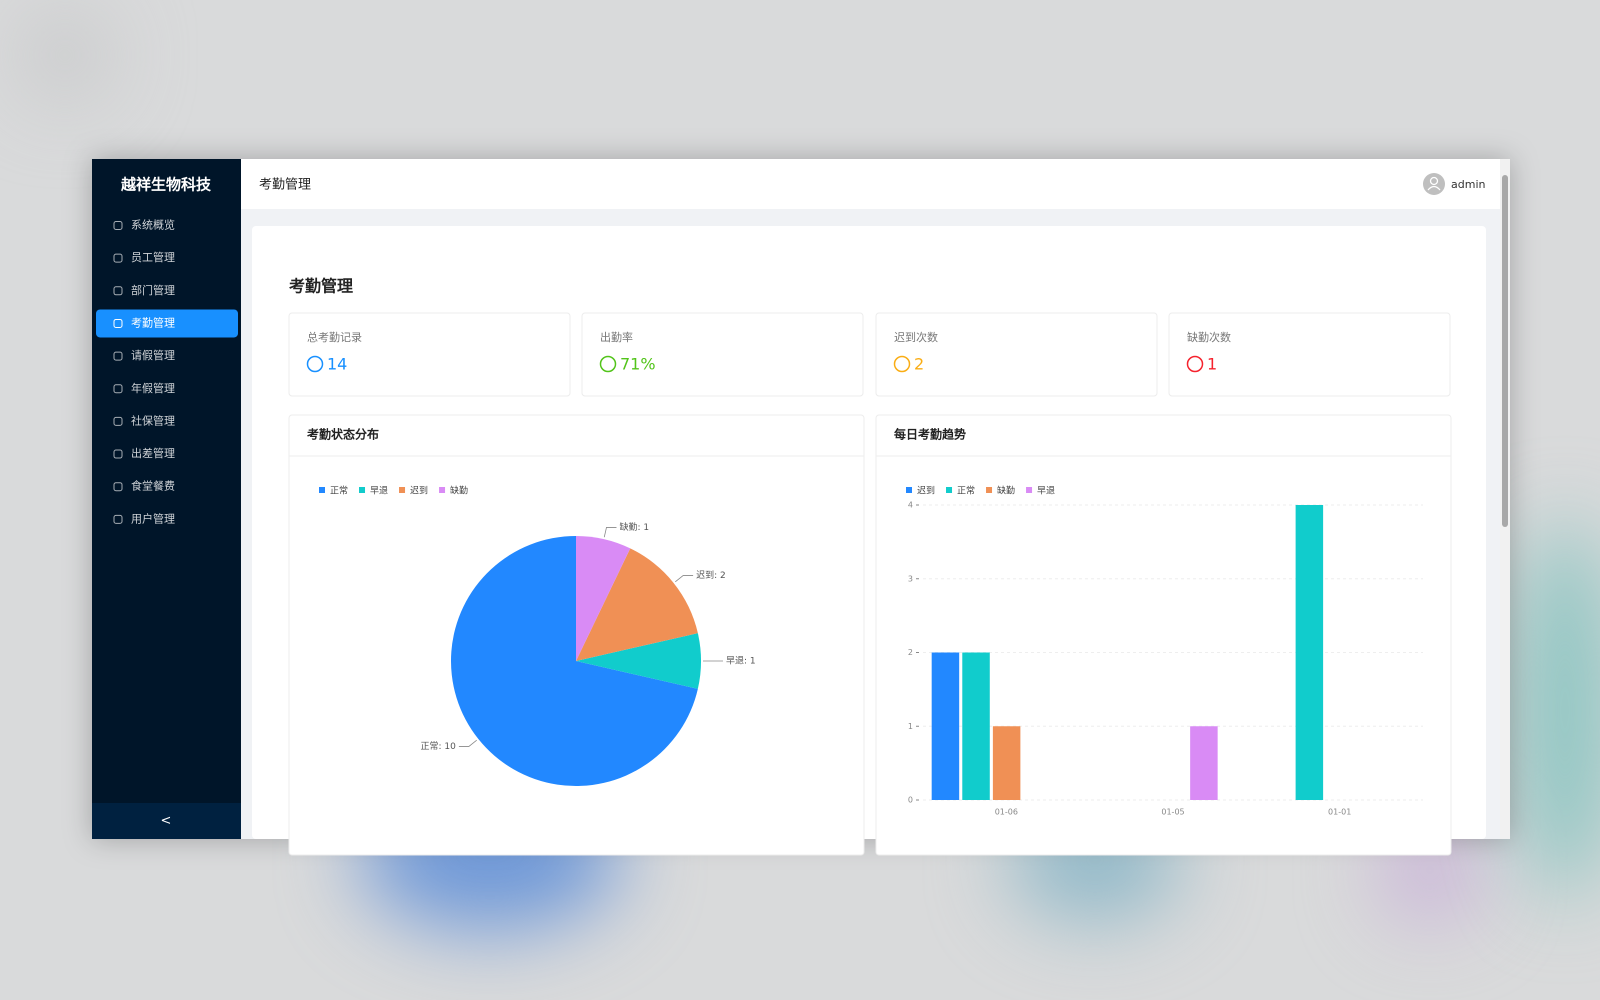  Describe the element at coordinates (1212, 364) in the screenshot. I see `stat-value: 1` at that location.